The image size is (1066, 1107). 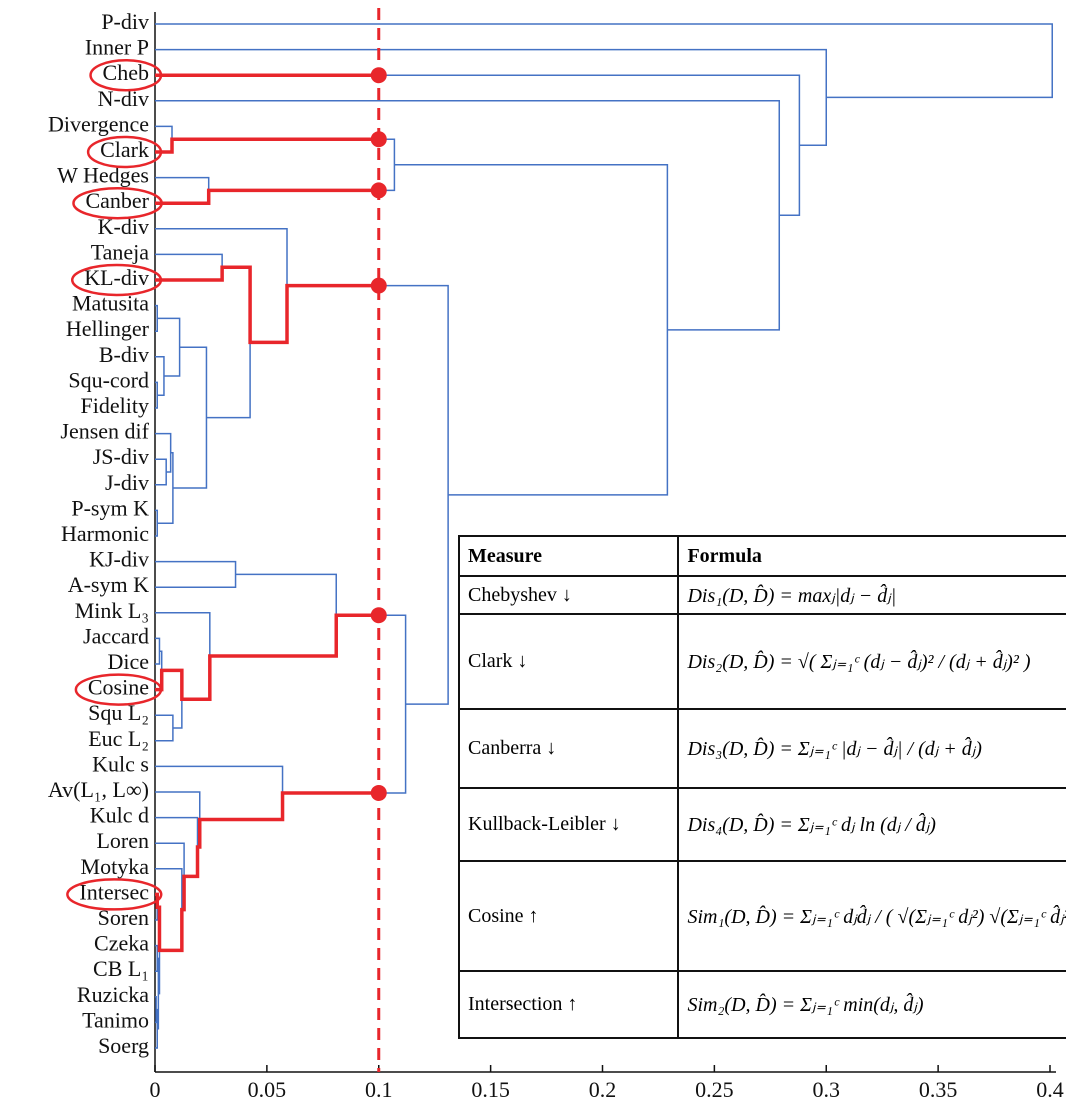 I want to click on leaf-label: JS-div, so click(x=121, y=456).